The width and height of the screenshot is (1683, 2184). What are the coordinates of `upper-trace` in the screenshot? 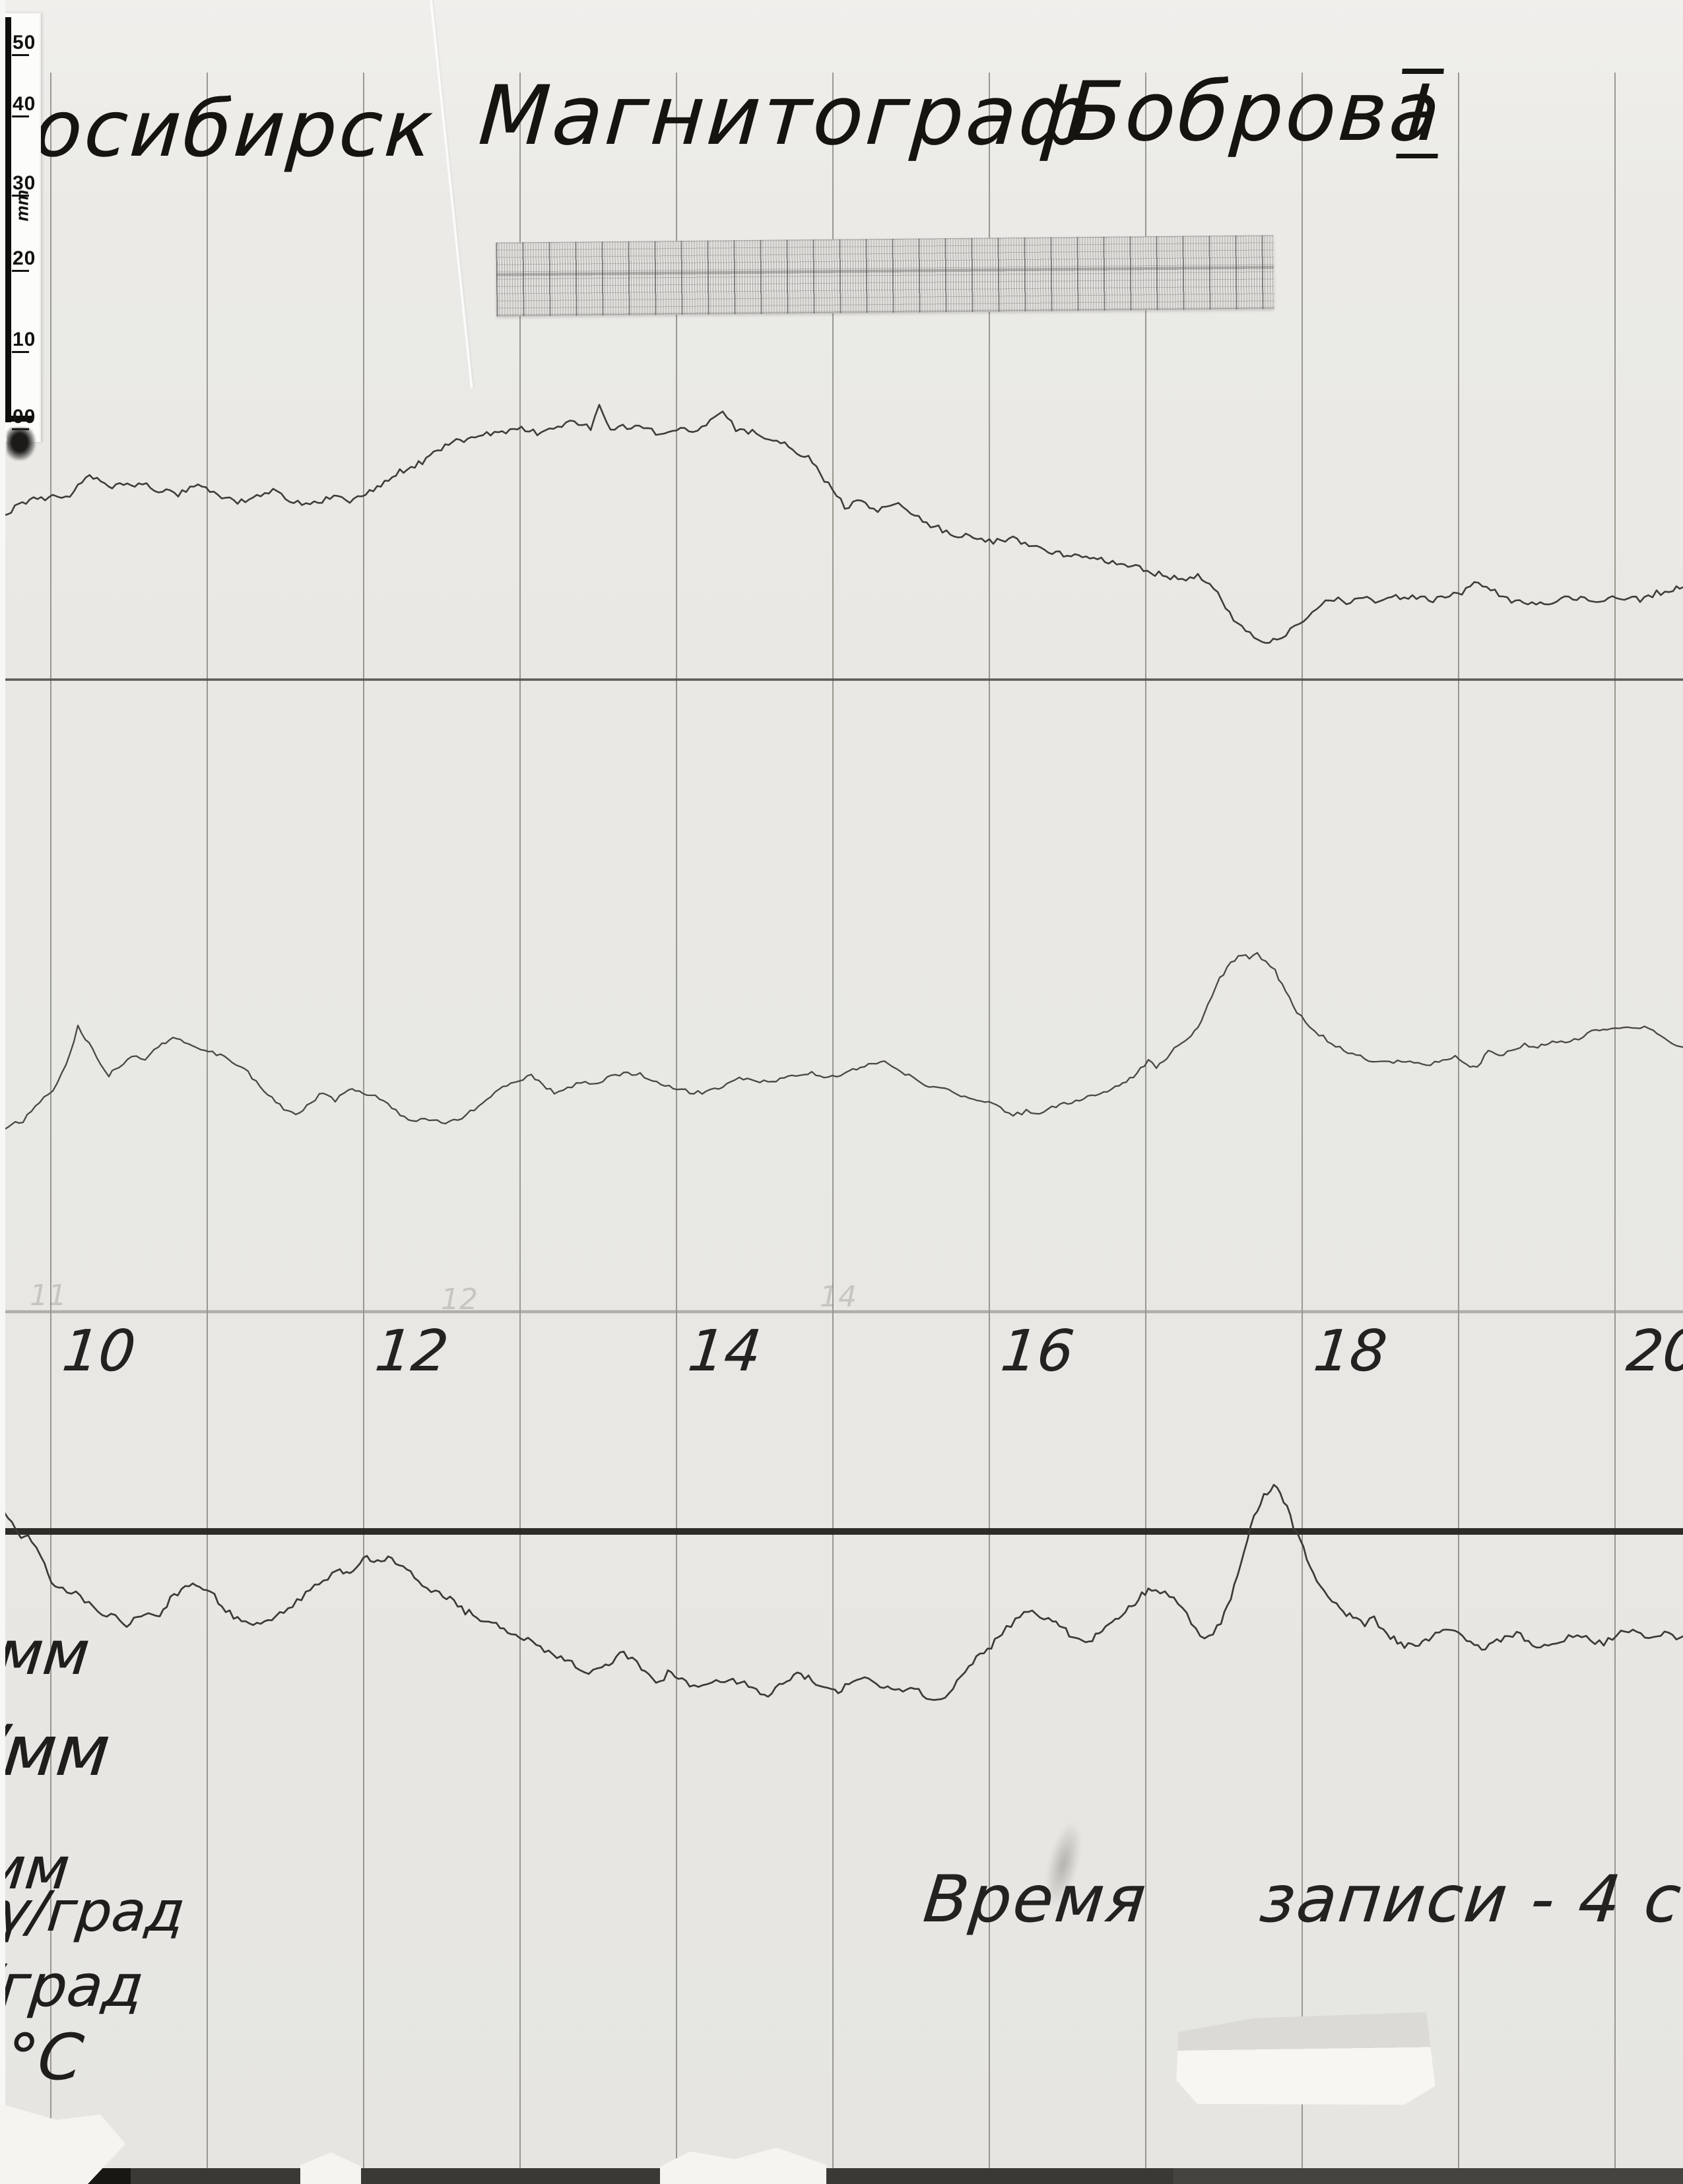 It's located at (841, 524).